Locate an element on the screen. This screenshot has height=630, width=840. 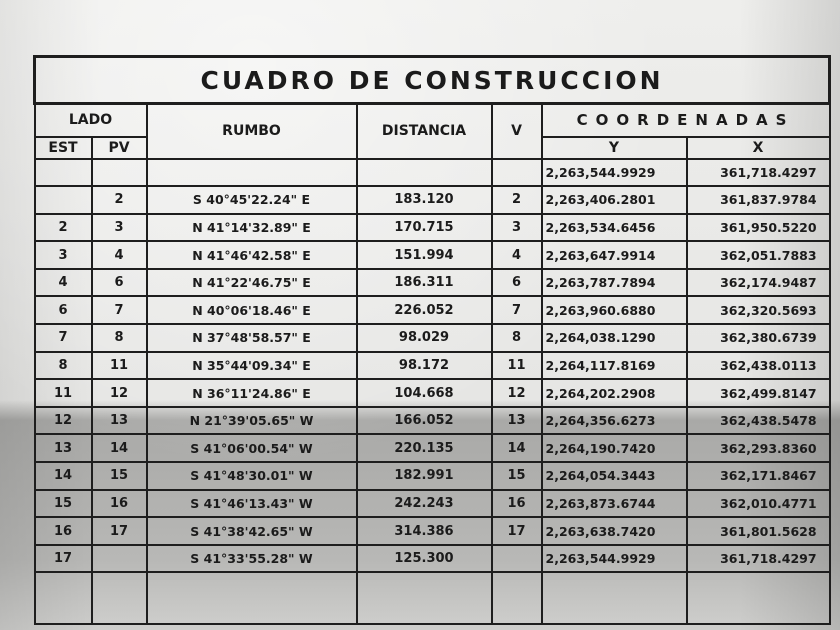
rumbo-cell: N 41°14'32.89" E is located at coordinates (251, 227).